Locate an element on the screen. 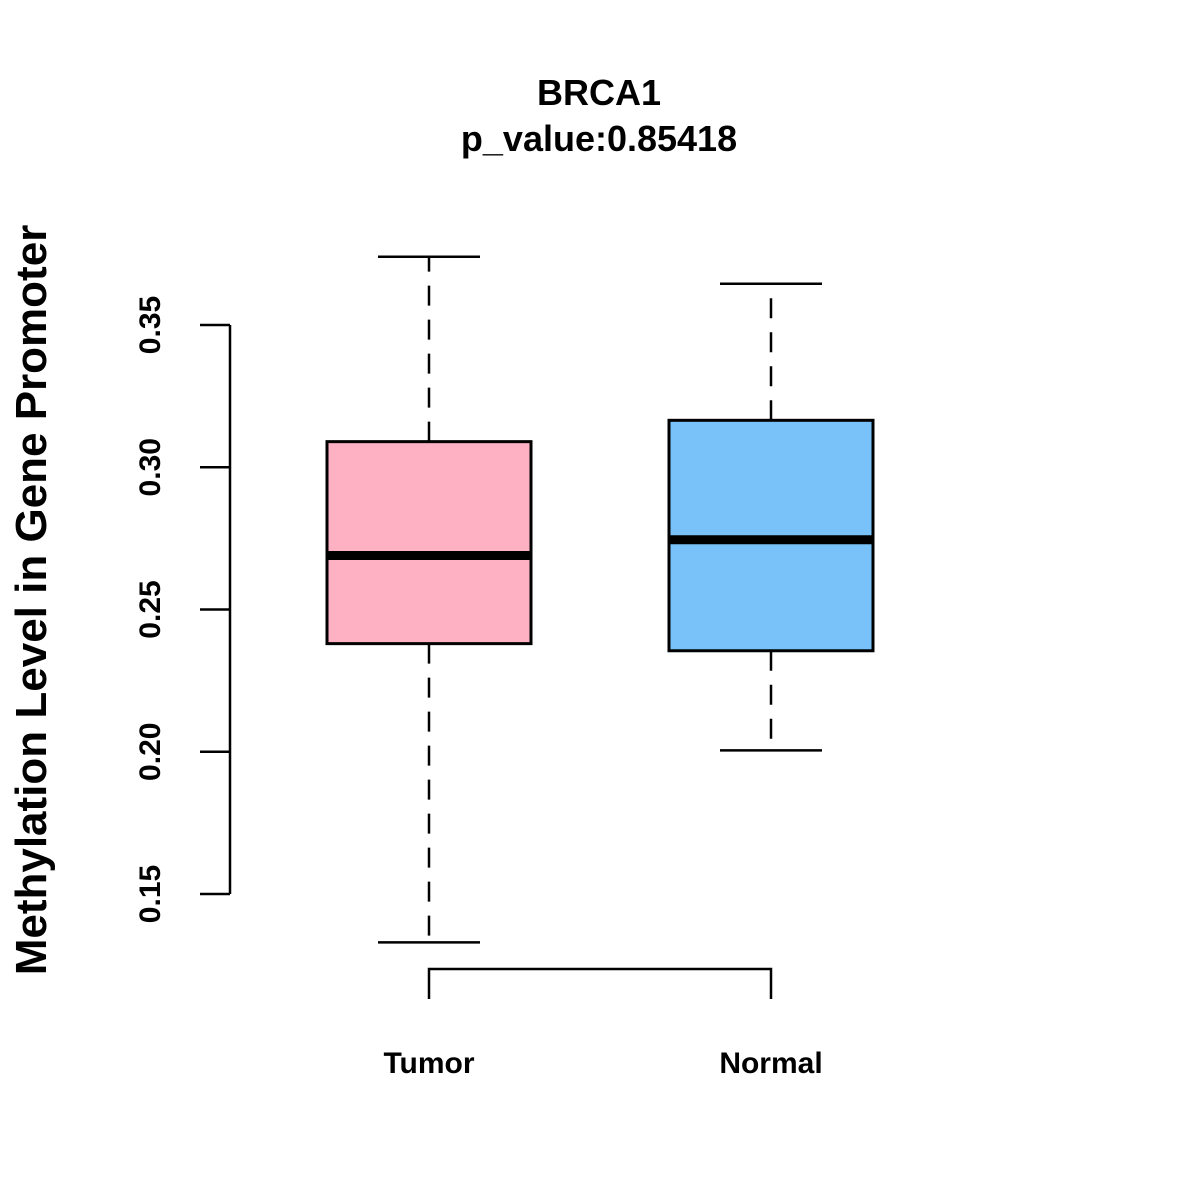 Image resolution: width=1200 pixels, height=1200 pixels. y-tick-label: 0.35 is located at coordinates (150, 325).